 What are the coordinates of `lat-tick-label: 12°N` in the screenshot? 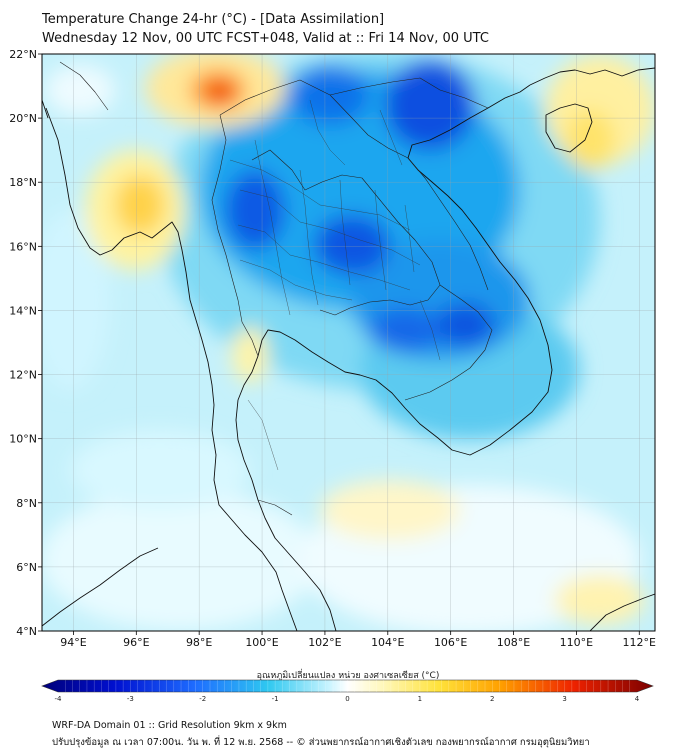 It's located at (23, 375).